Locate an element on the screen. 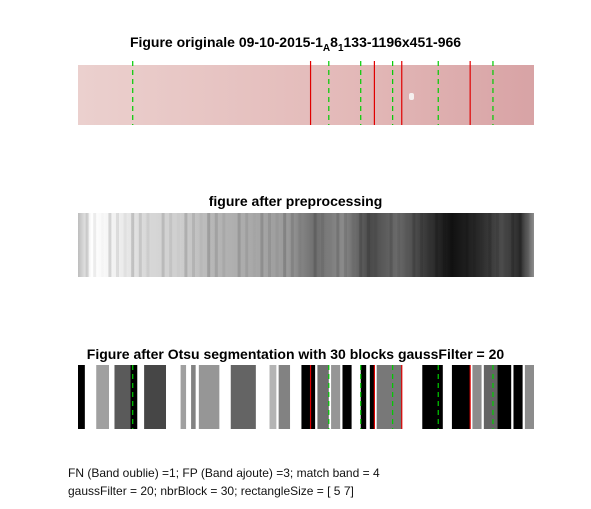 This screenshot has width=591, height=509. original-strip-background is located at coordinates (306, 93).